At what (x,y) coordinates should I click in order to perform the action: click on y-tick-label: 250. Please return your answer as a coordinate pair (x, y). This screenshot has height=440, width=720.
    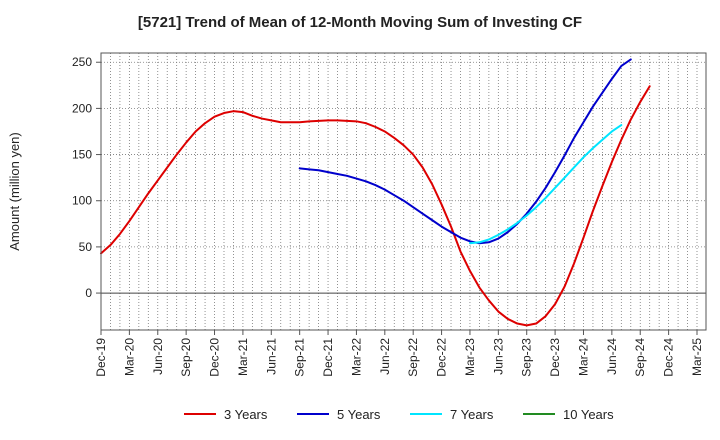
    Looking at the image, I should click on (82, 62).